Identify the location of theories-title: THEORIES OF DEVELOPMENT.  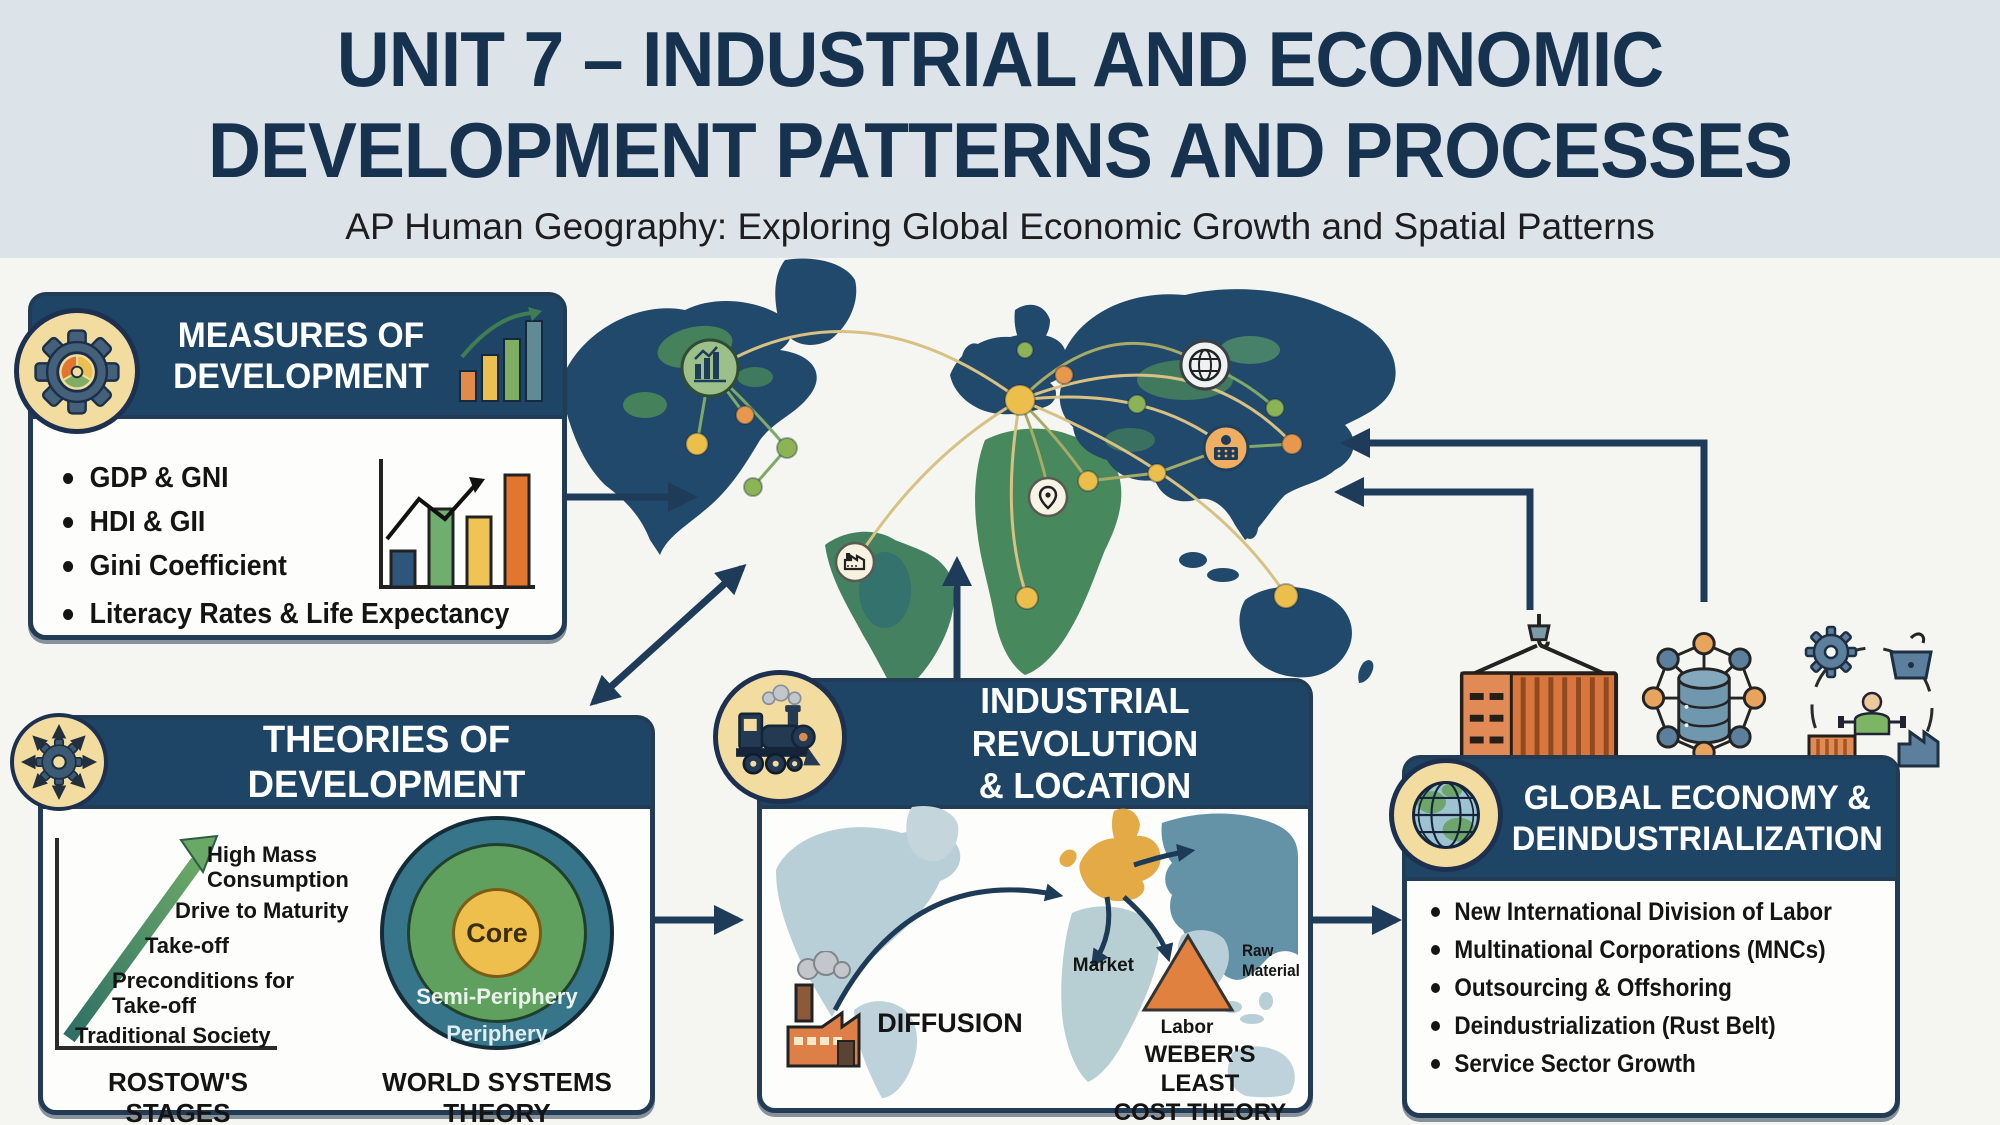
(386, 762).